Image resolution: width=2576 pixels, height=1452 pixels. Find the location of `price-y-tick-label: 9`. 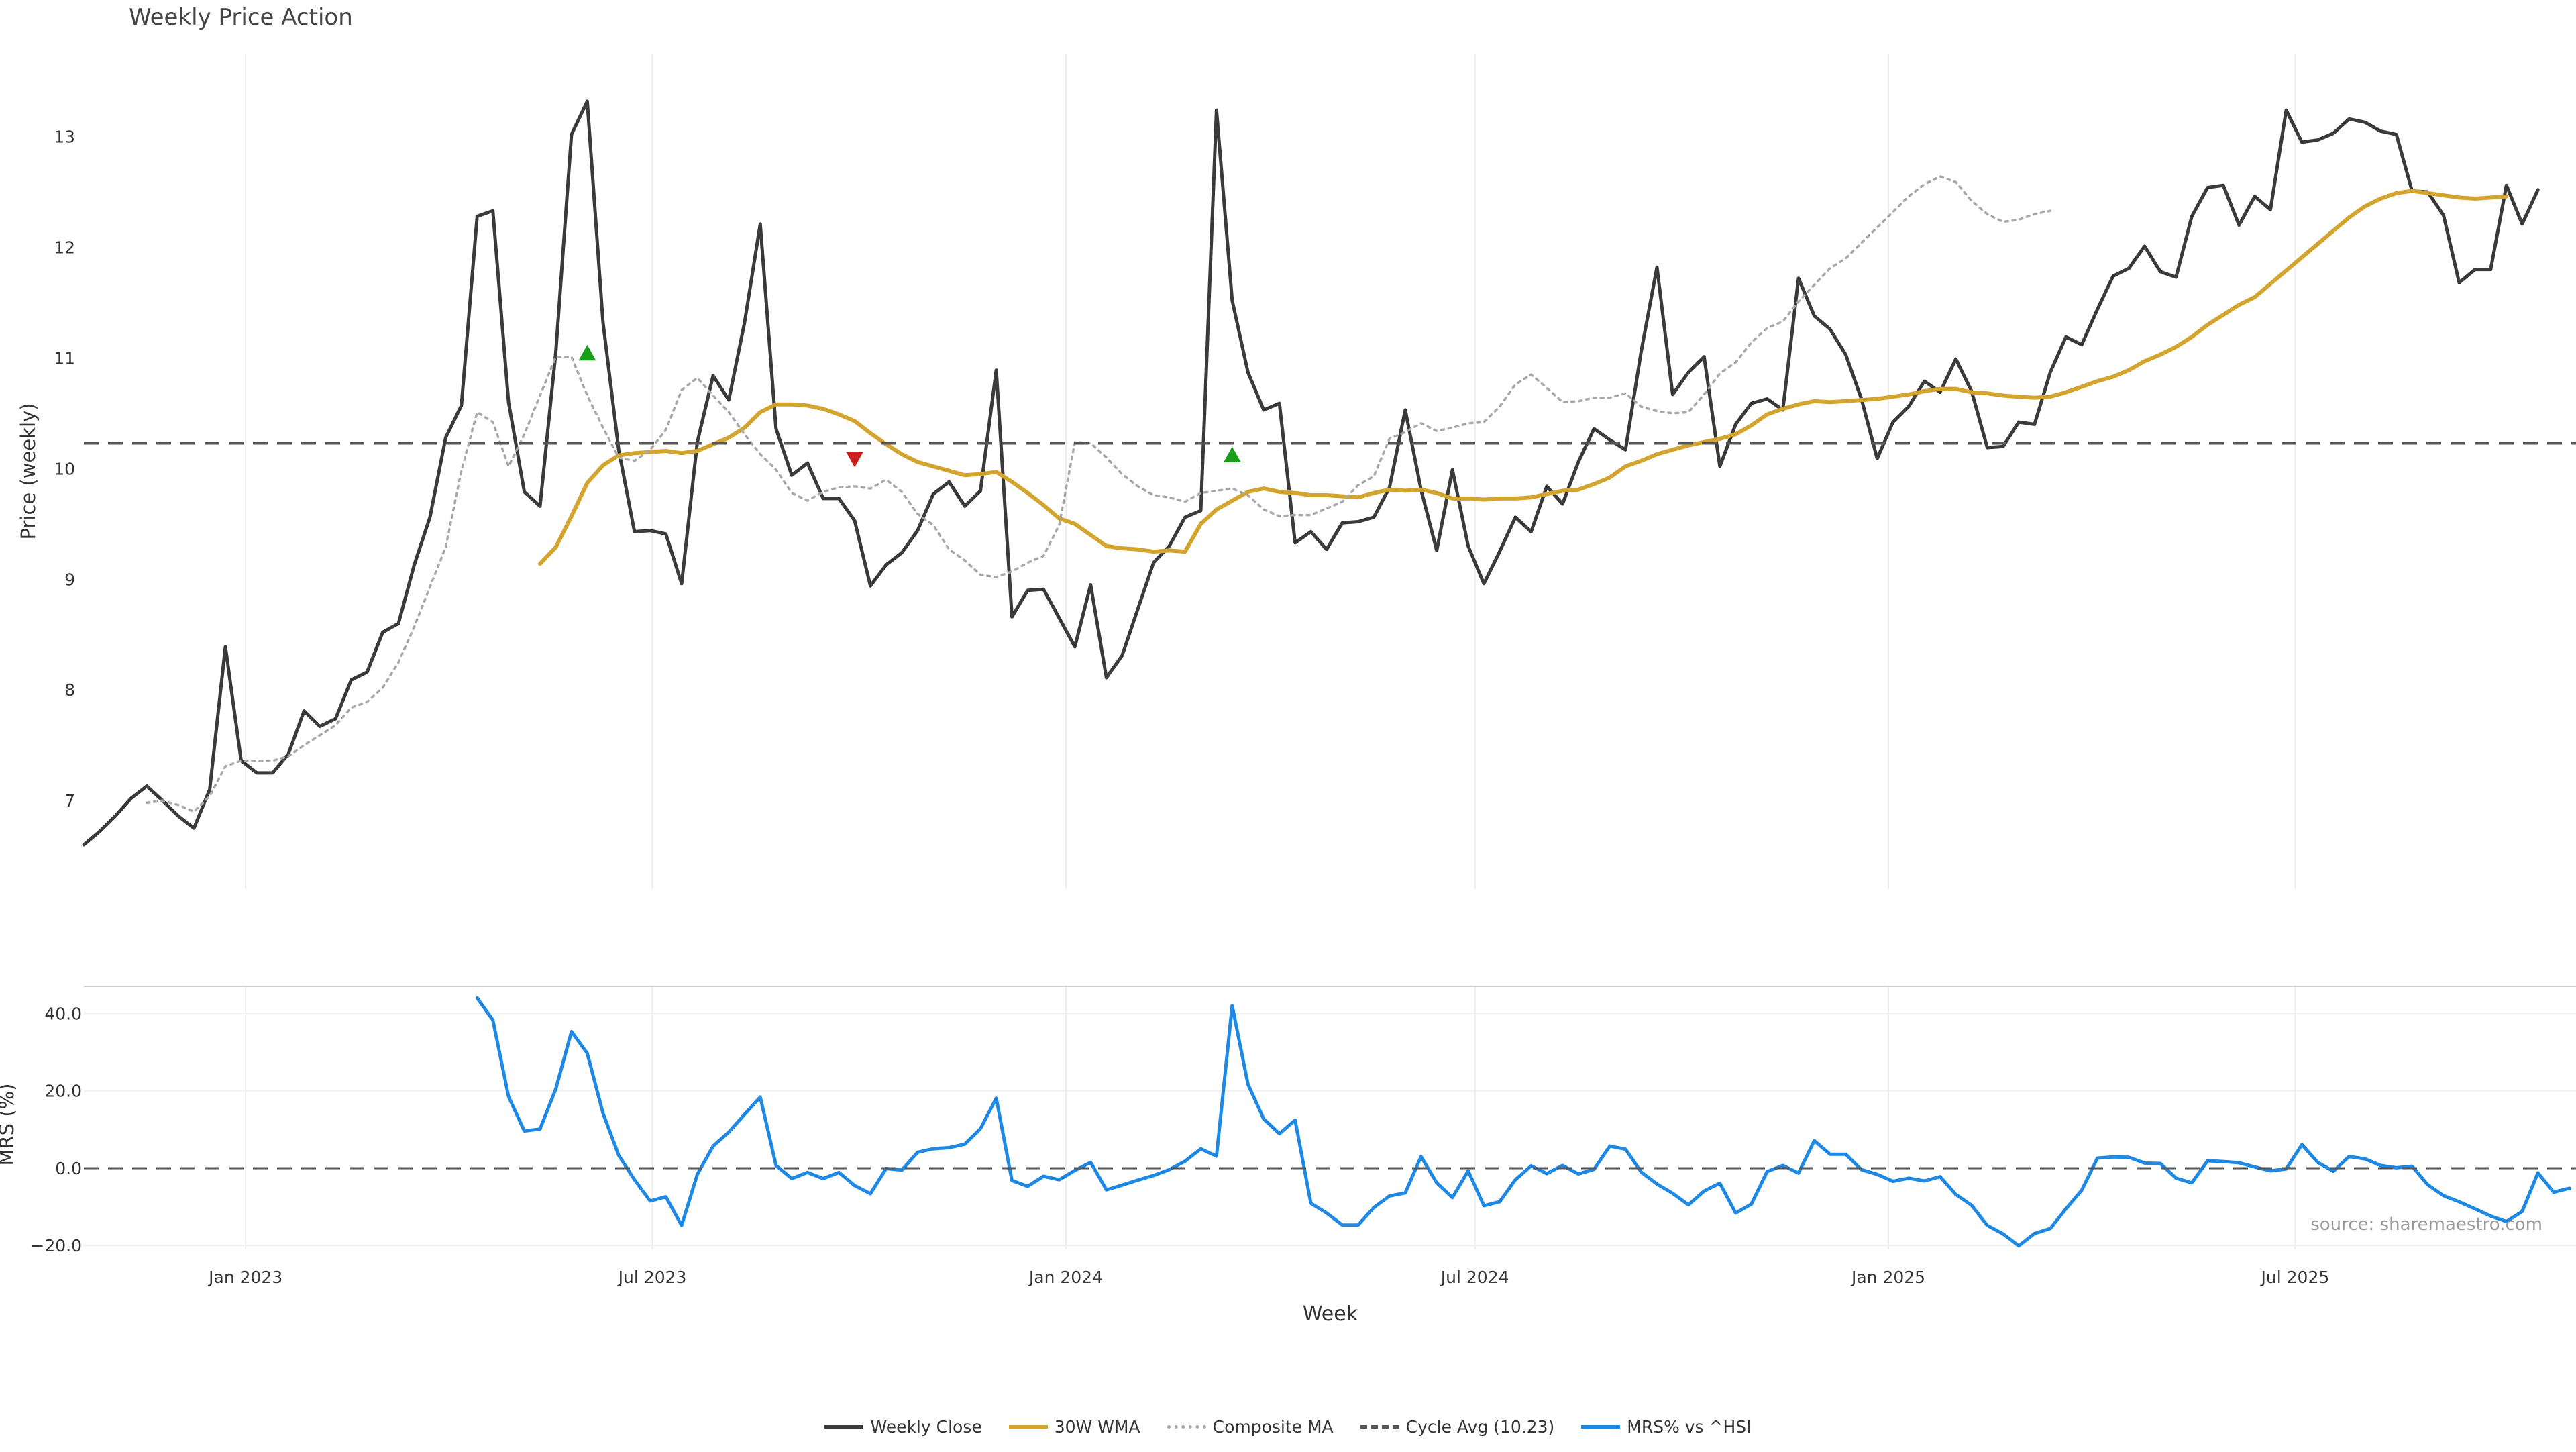

price-y-tick-label: 9 is located at coordinates (69, 579).